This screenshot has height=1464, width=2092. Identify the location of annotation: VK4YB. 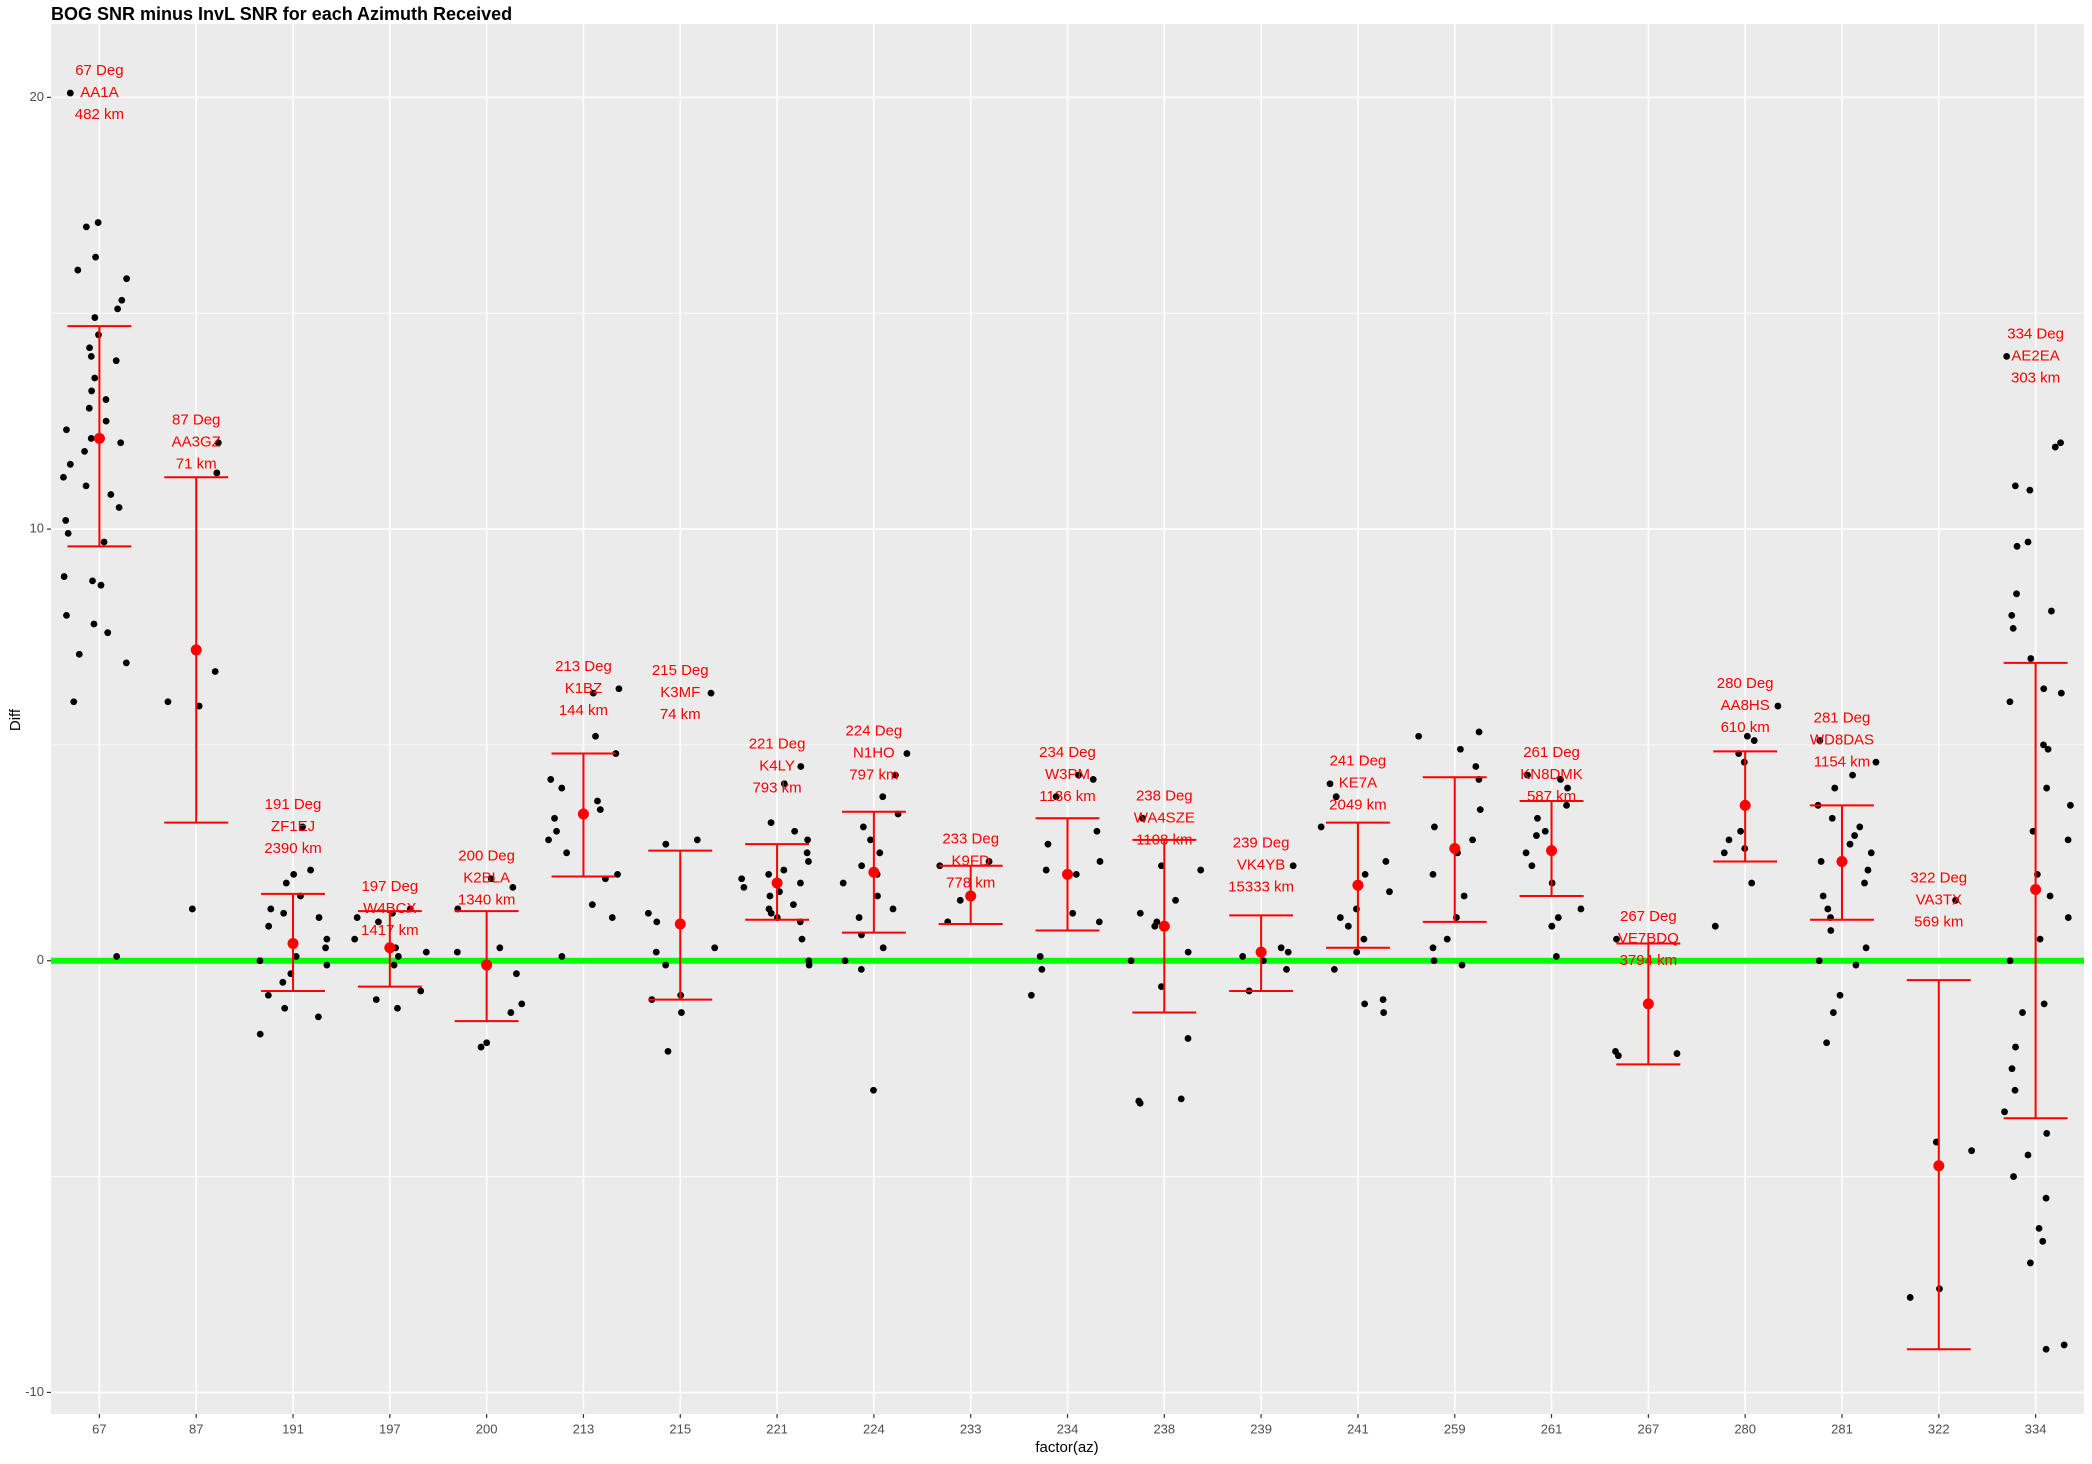
(1261, 865).